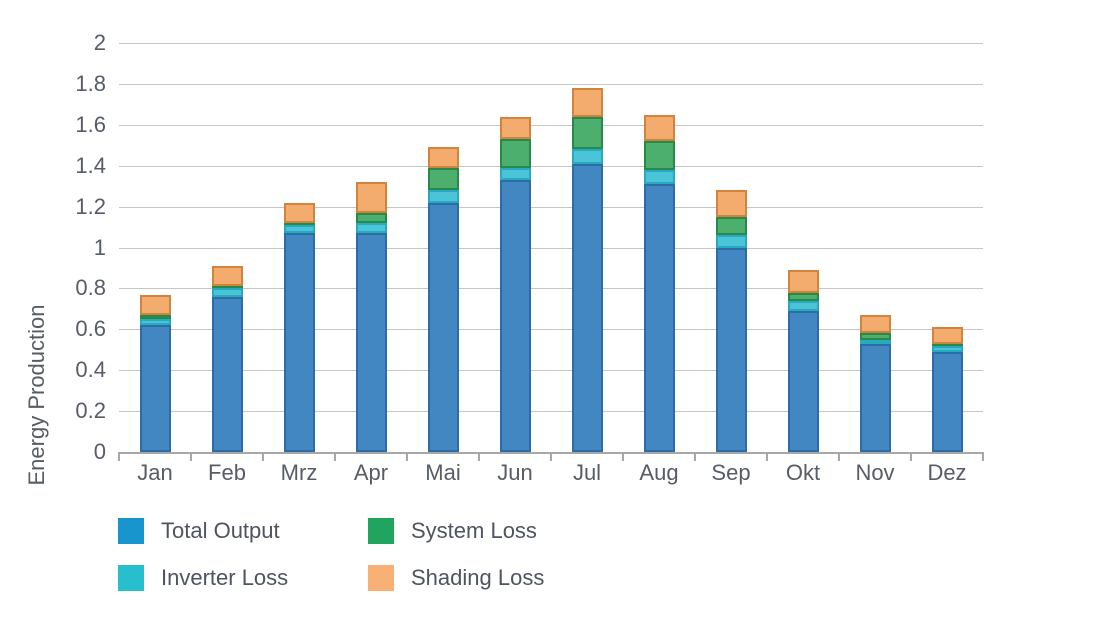 This screenshot has height=622, width=1100. What do you see at coordinates (947, 335) in the screenshot?
I see `bar-shading-loss-dez` at bounding box center [947, 335].